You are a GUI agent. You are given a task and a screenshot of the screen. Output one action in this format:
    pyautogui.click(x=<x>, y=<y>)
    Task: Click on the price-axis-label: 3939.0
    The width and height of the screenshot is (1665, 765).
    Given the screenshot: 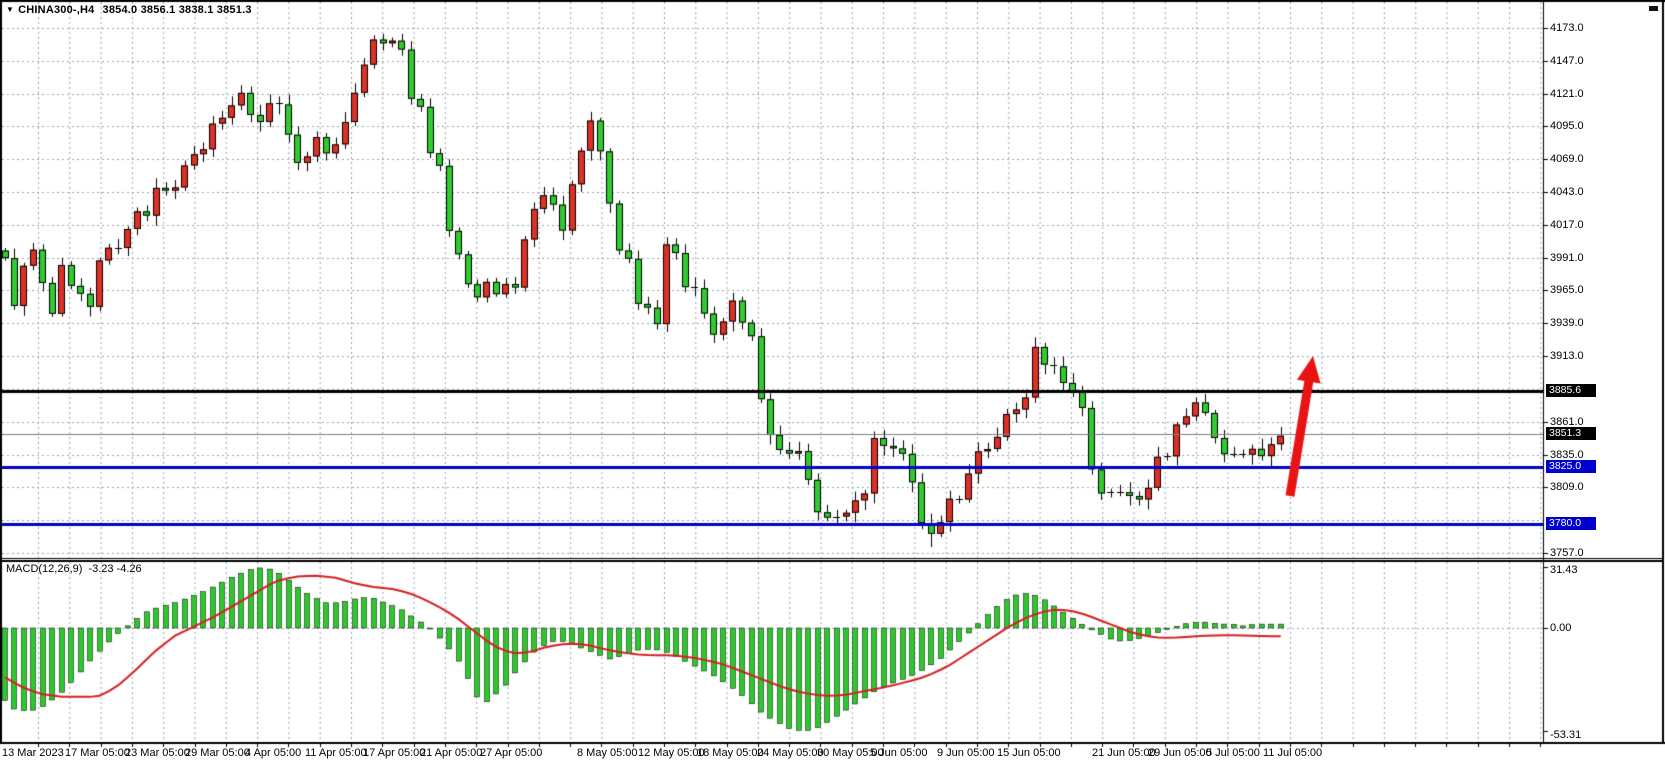 What is the action you would take?
    pyautogui.click(x=1567, y=323)
    